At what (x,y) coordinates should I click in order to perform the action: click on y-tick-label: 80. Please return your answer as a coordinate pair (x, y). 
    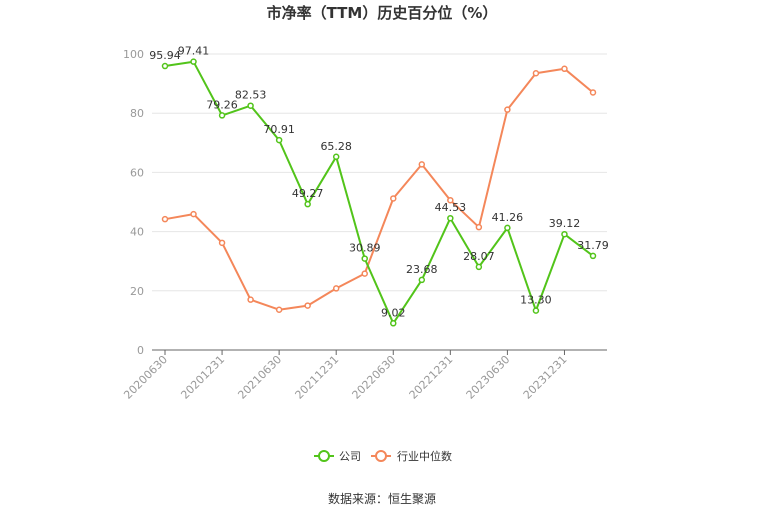
    Looking at the image, I should click on (137, 113).